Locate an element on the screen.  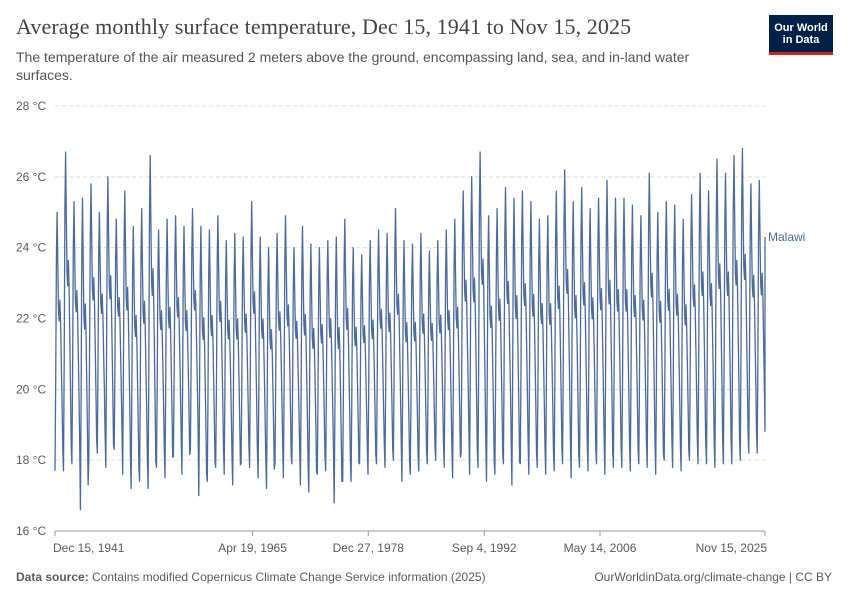
x-tick-label: May 14, 2006 is located at coordinates (600, 548).